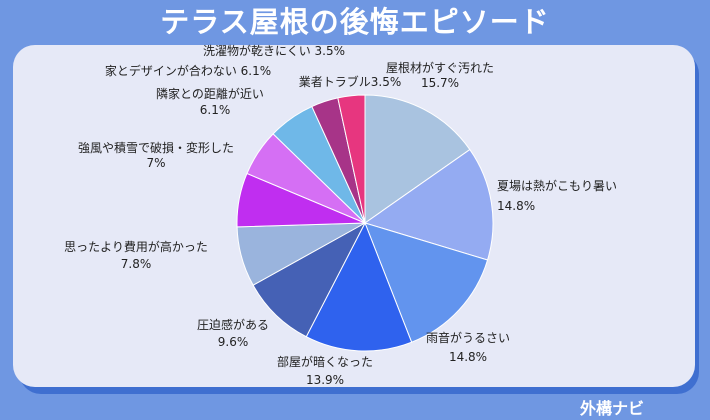 The width and height of the screenshot is (710, 420). What do you see at coordinates (468, 337) in the screenshot?
I see `slice-label: 雨音がうるさい` at bounding box center [468, 337].